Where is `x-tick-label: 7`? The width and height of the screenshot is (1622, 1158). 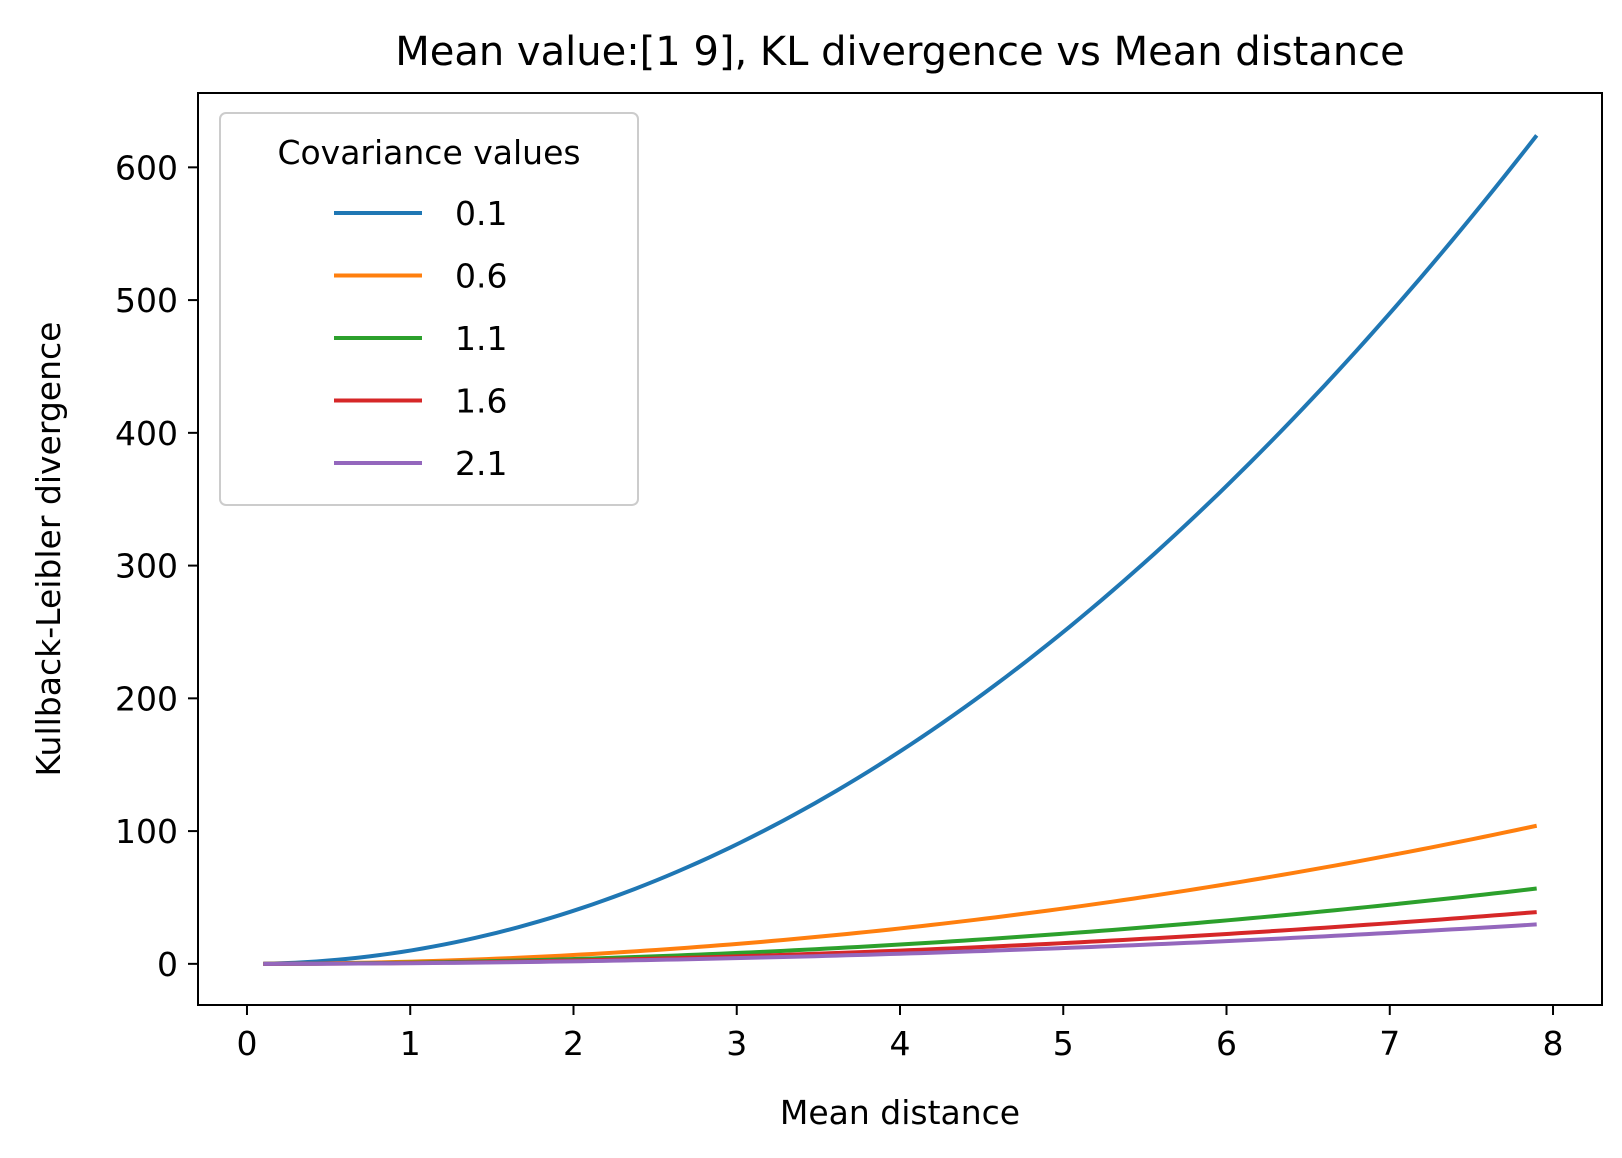 x-tick-label: 7 is located at coordinates (1389, 1043).